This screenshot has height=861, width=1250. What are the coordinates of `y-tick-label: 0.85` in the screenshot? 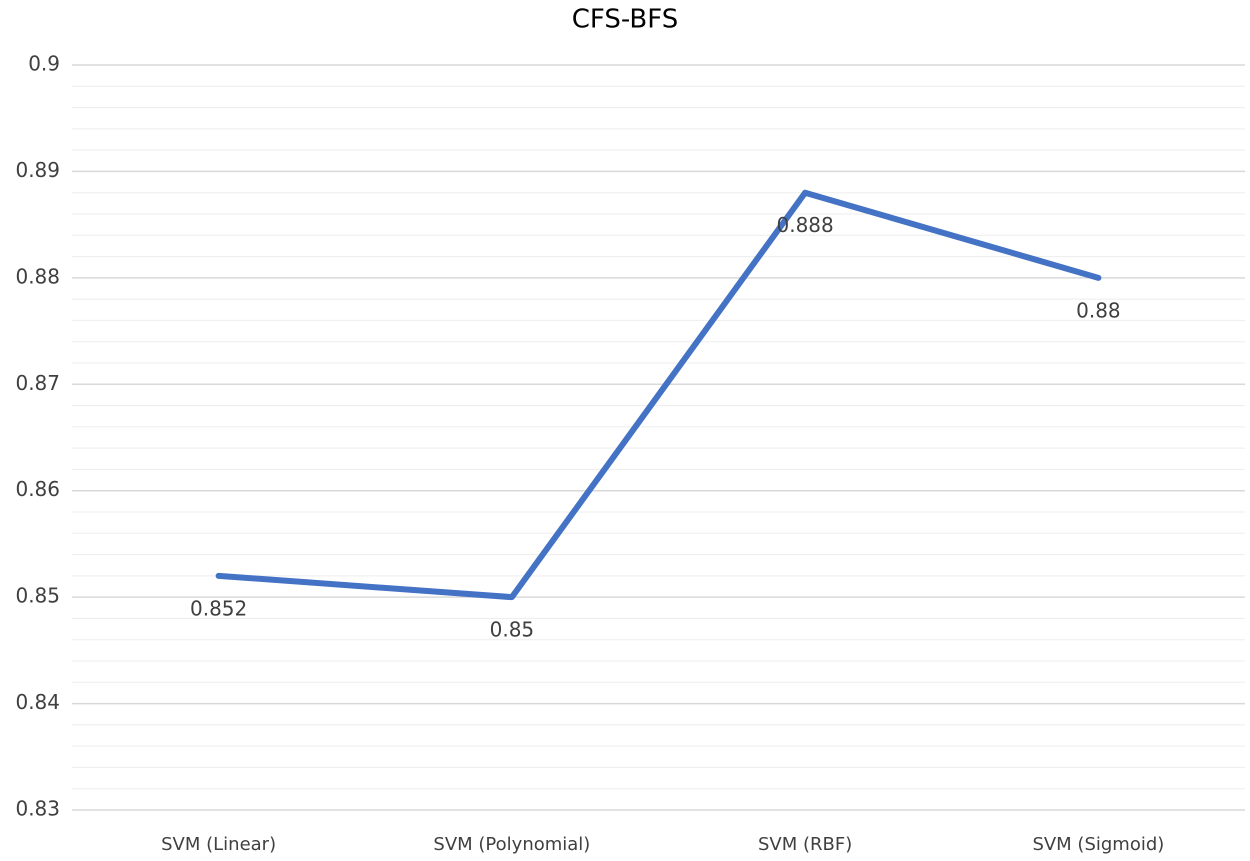 It's located at (37, 596).